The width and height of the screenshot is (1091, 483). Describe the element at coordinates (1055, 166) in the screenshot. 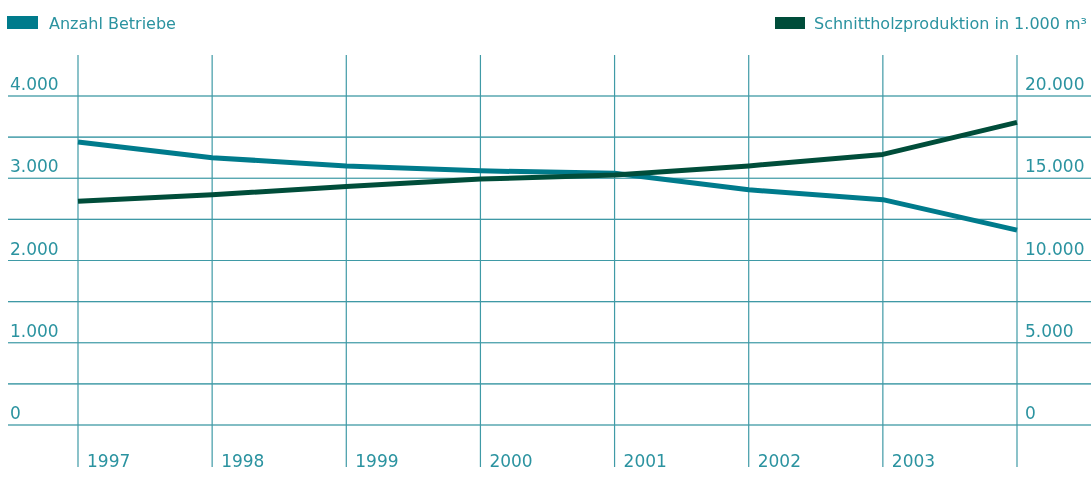

I see `y2-tick-label: 15.000` at that location.